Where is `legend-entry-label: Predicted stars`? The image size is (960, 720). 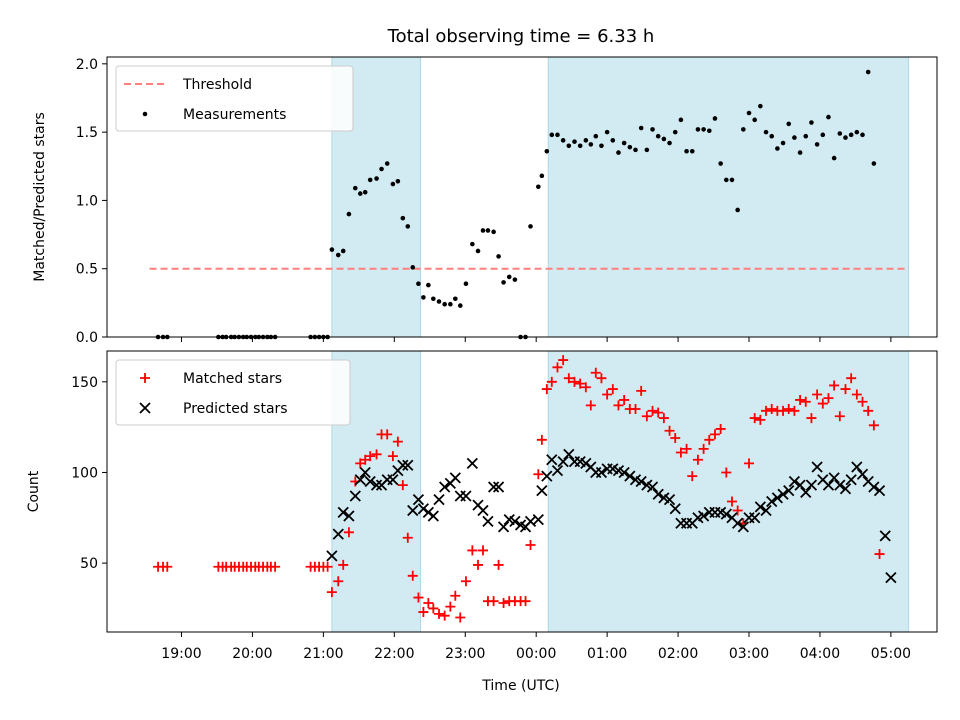 legend-entry-label: Predicted stars is located at coordinates (235, 409).